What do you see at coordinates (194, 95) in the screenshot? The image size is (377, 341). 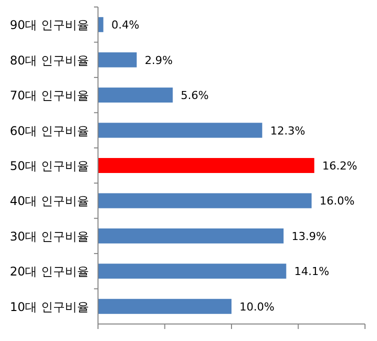 I see `data-label: 5.6%` at bounding box center [194, 95].